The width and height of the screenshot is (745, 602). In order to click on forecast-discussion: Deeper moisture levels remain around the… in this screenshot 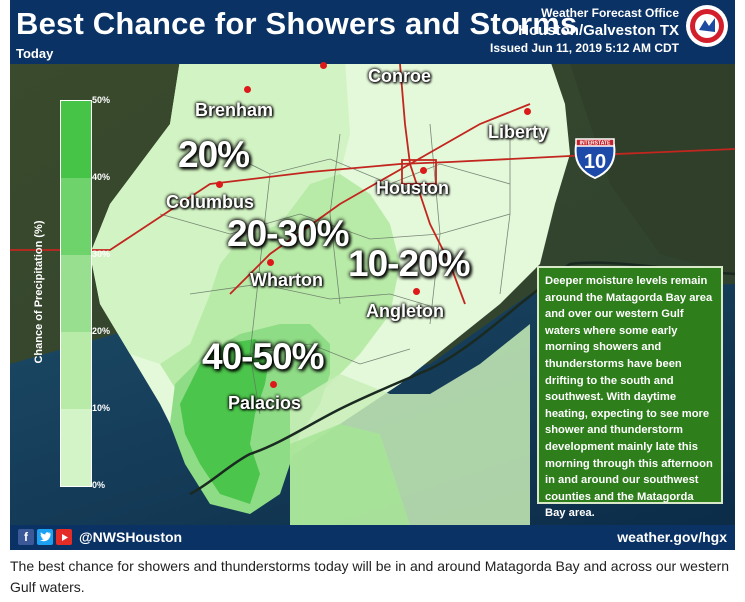, I will do `click(630, 392)`.